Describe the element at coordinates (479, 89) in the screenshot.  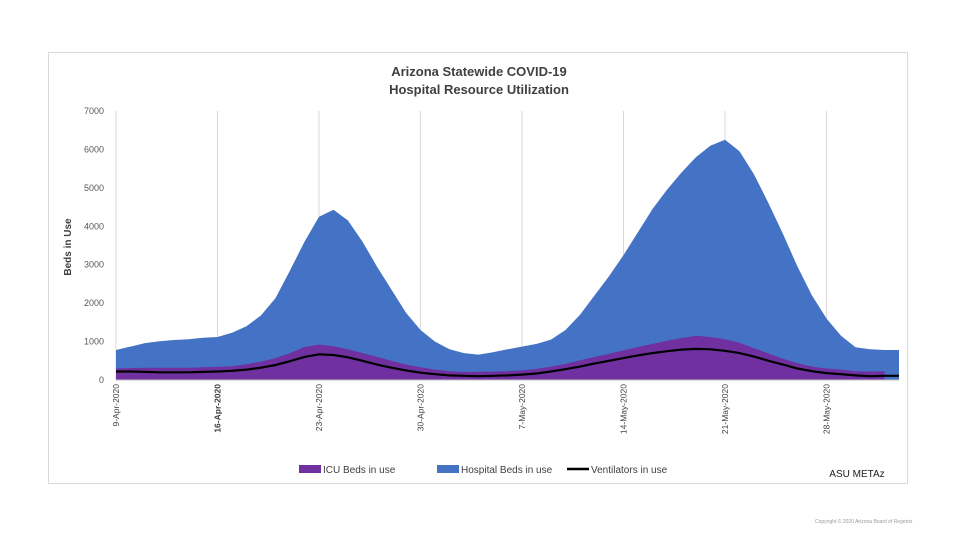
I see `chart-subtitle: Hospital Resource Utilization` at that location.